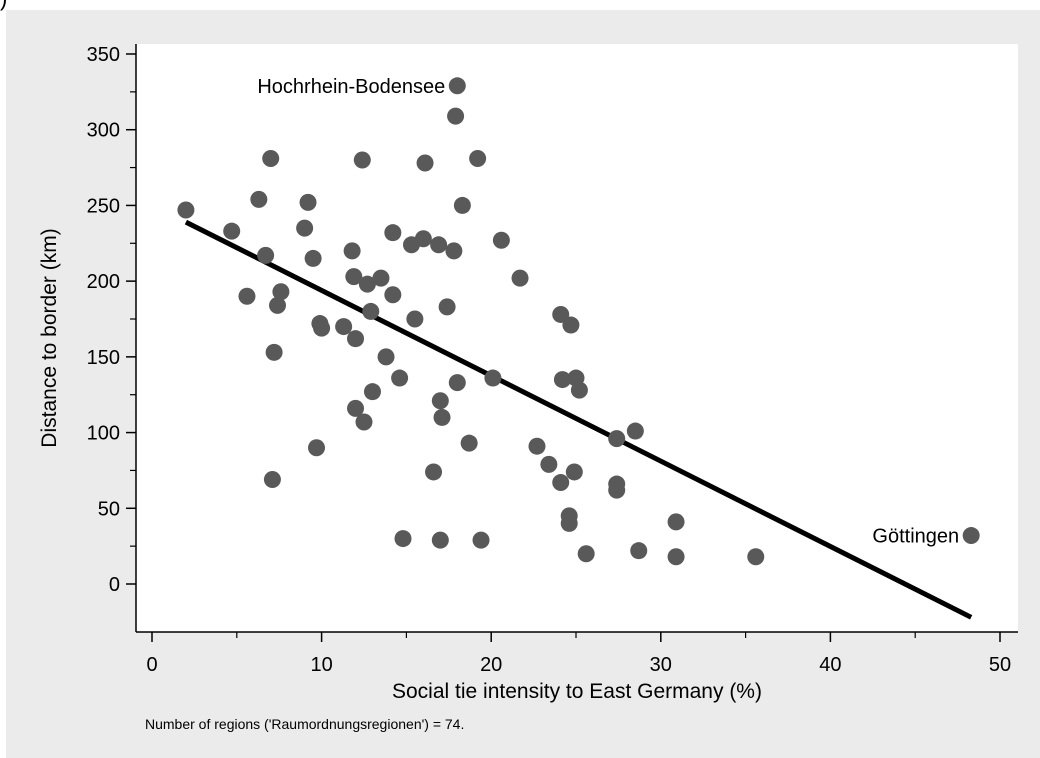  What do you see at coordinates (661, 665) in the screenshot?
I see `x-tick-label: 30` at bounding box center [661, 665].